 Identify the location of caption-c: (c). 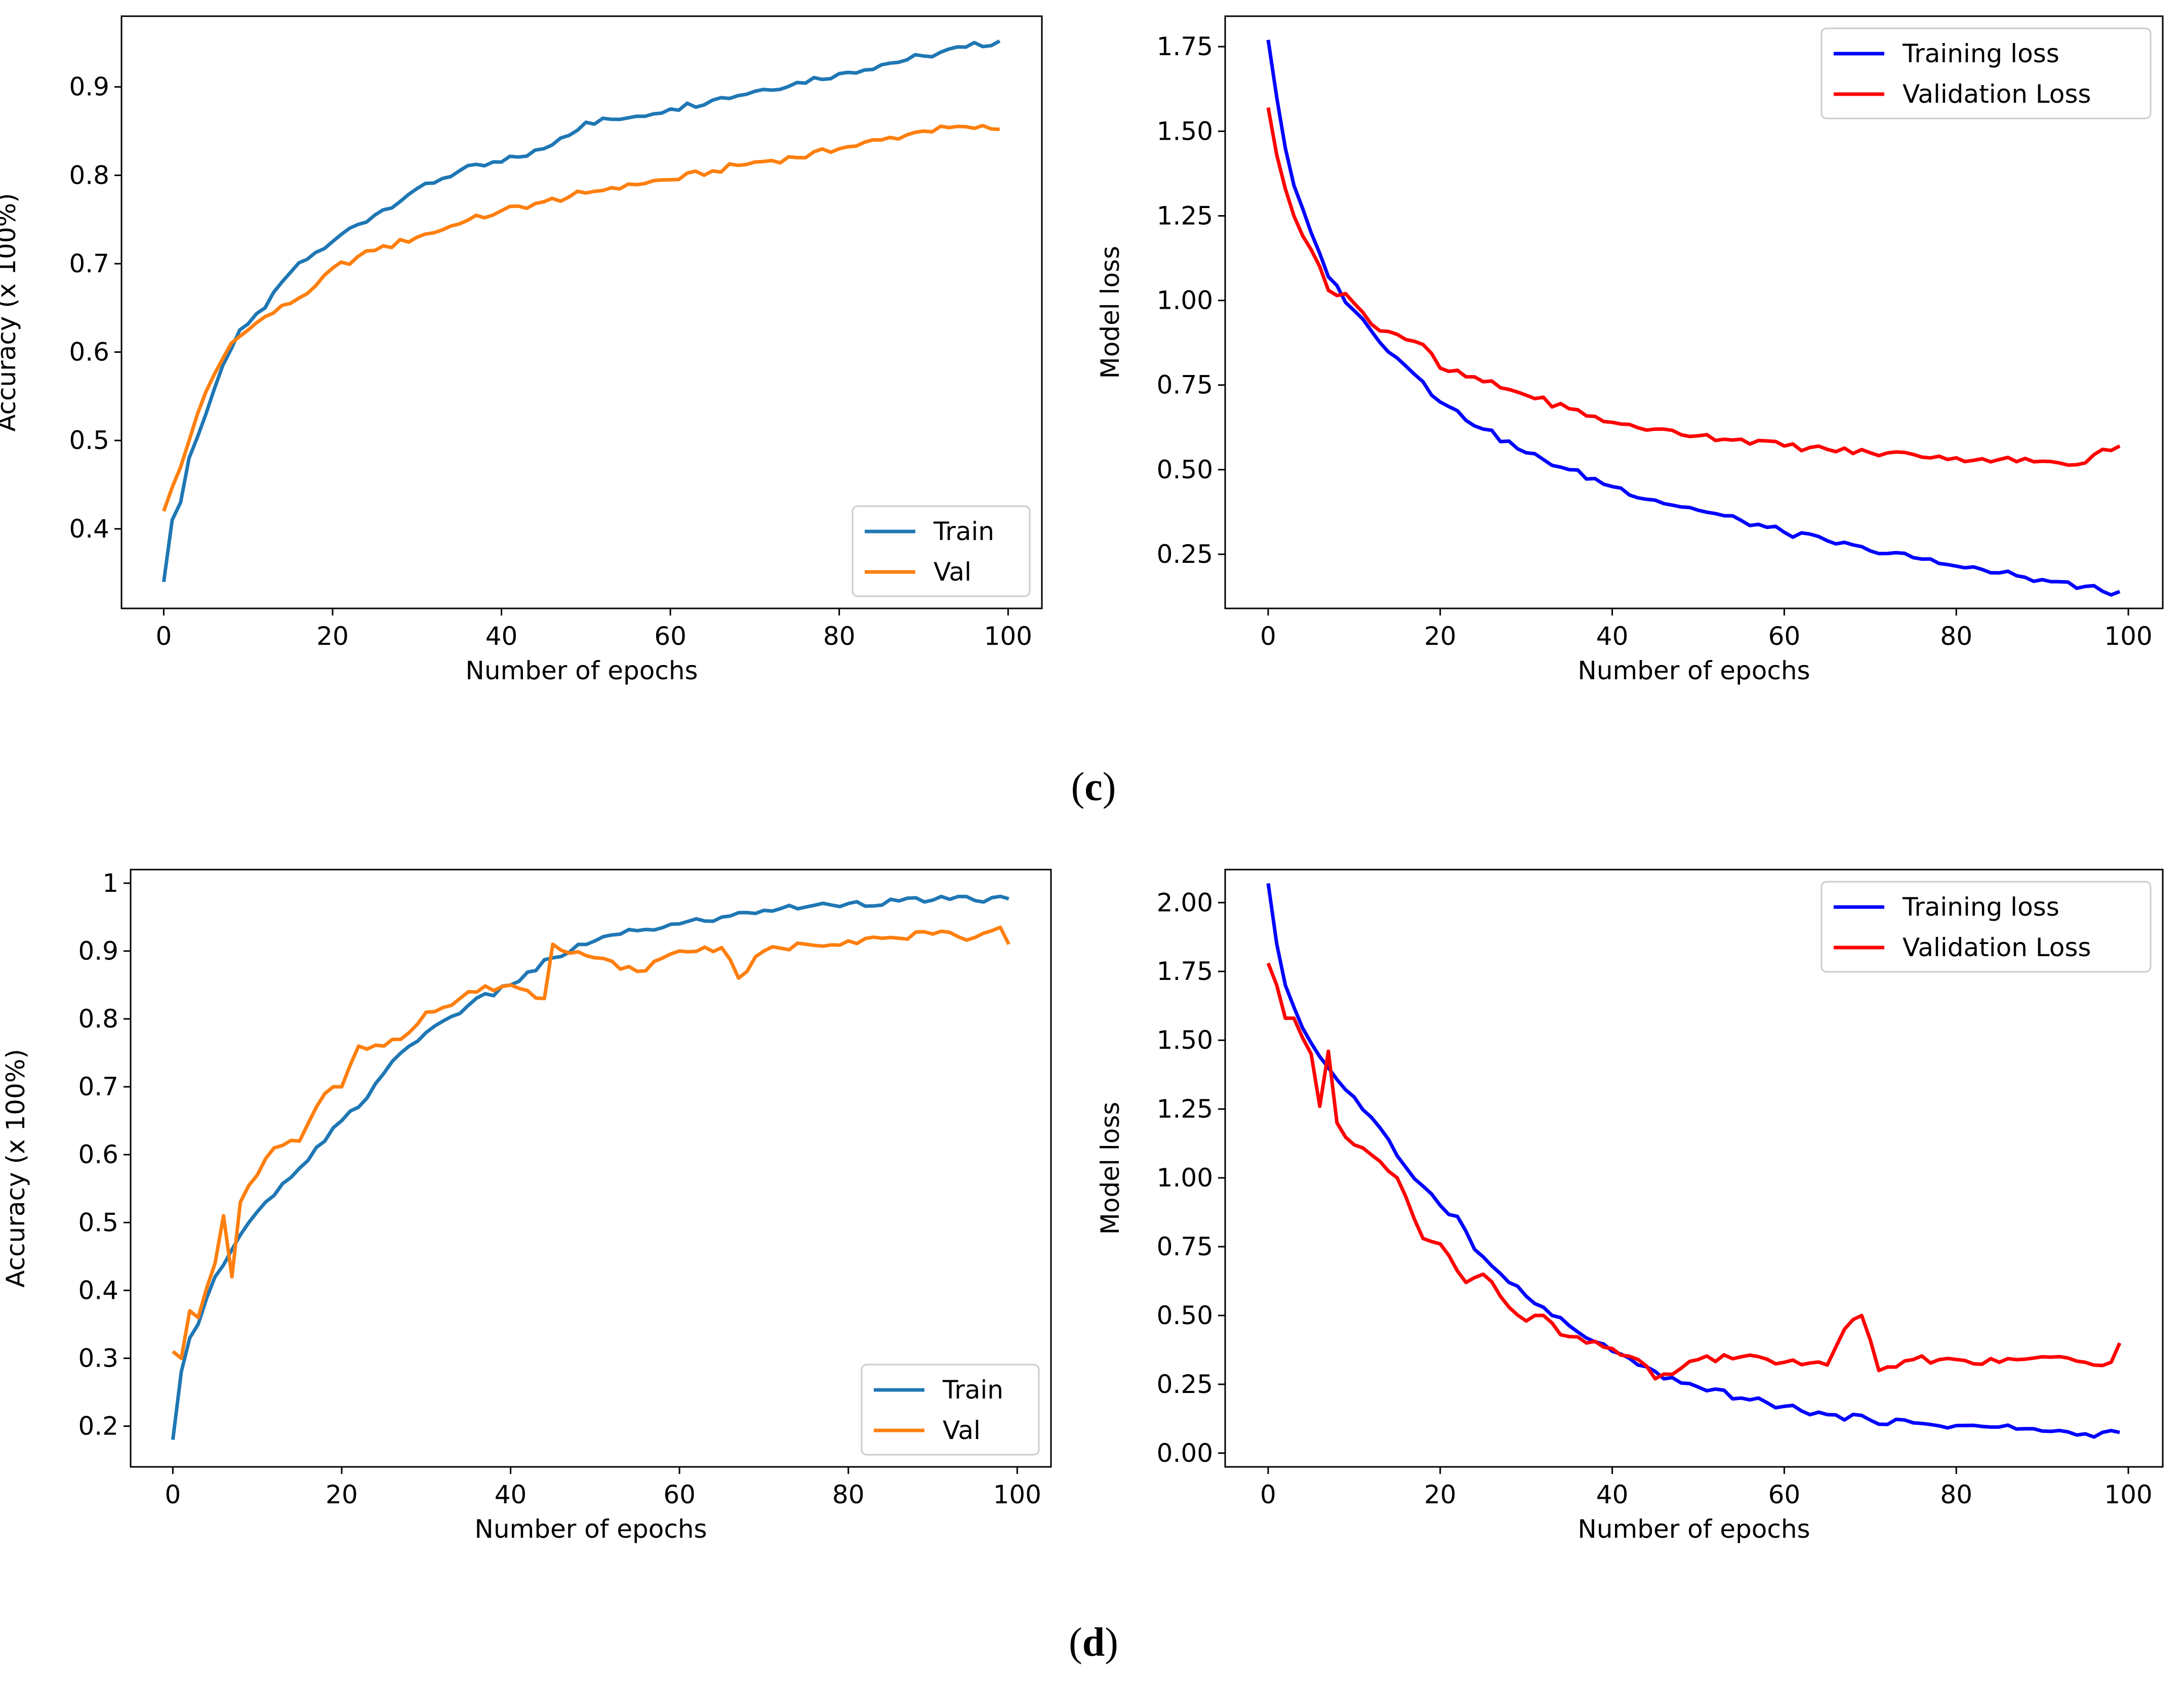
(1093, 787).